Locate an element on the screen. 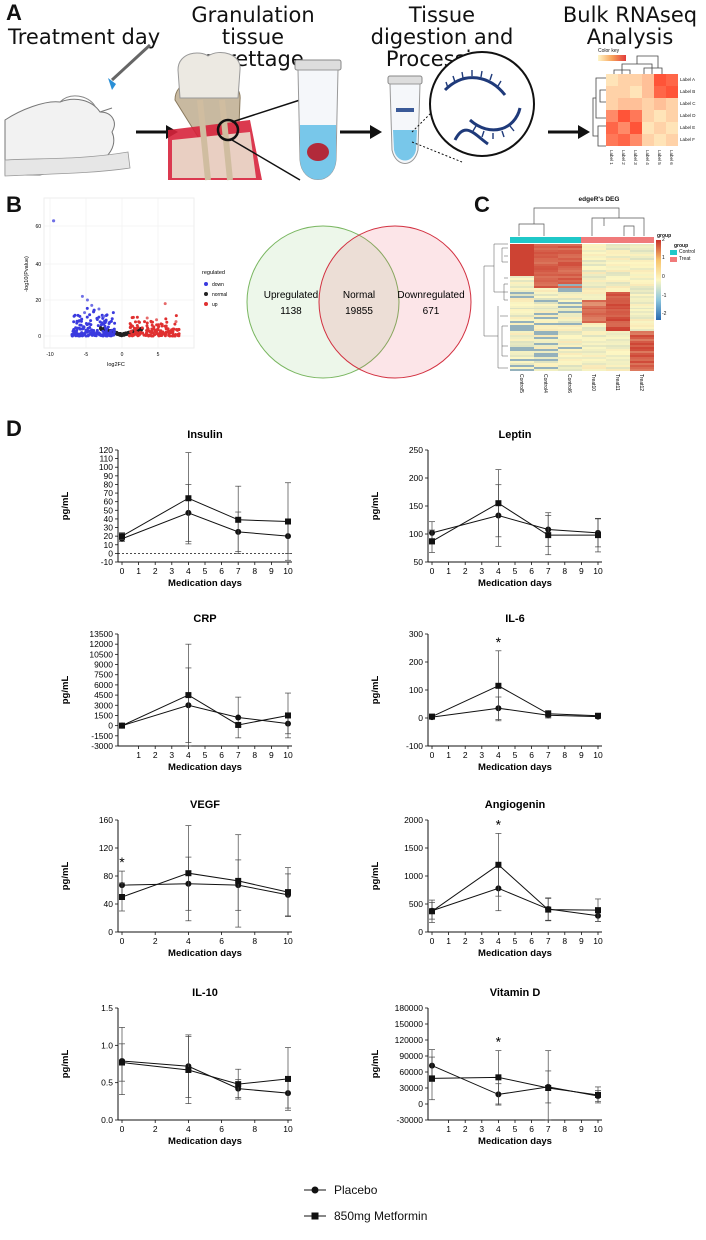 The height and width of the screenshot is (1240, 706). y-tick-label: 2000 is located at coordinates (413, 820).